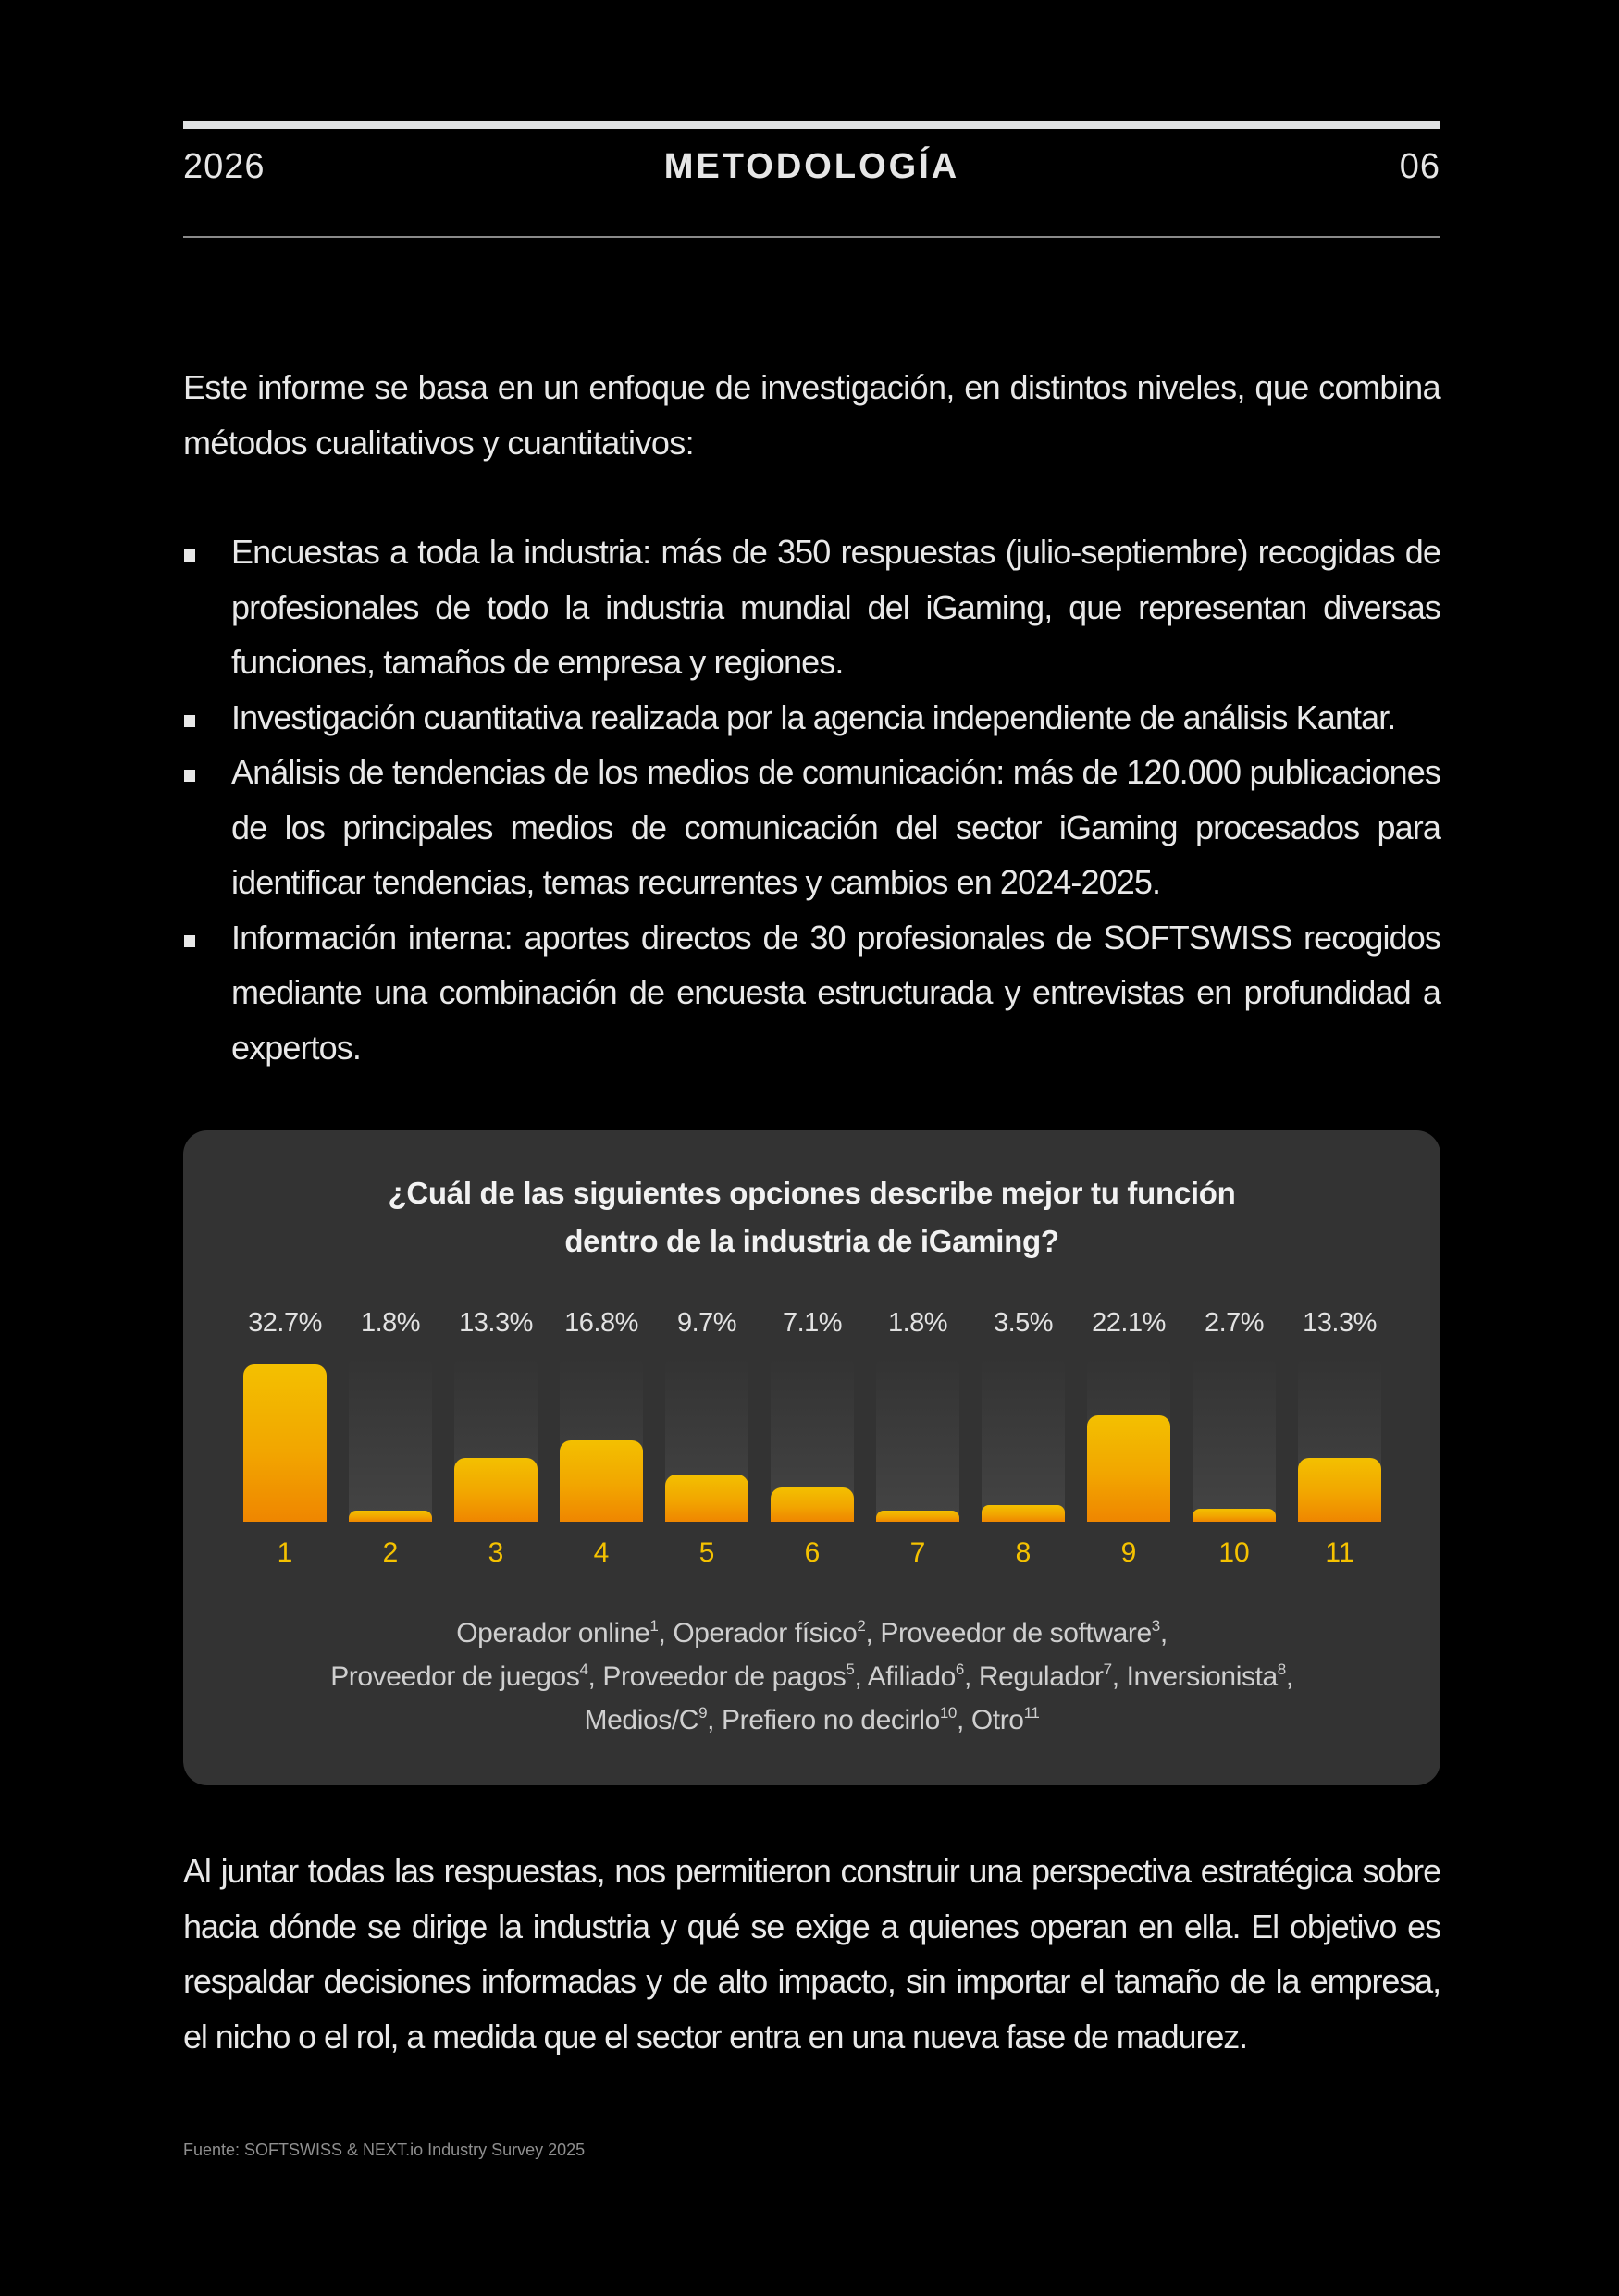 The width and height of the screenshot is (1619, 2296). I want to click on category-label: 8, so click(1023, 1552).